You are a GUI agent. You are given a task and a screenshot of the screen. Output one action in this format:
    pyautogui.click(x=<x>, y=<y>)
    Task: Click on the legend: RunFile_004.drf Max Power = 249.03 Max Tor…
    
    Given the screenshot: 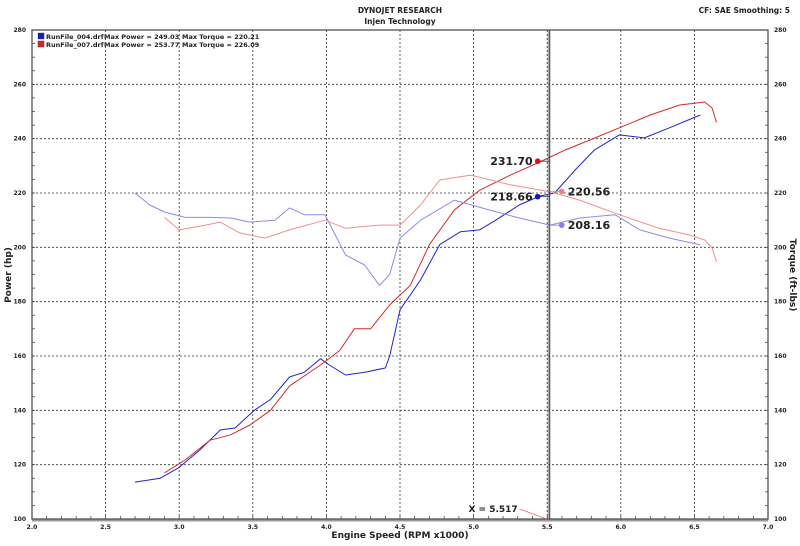 What is the action you would take?
    pyautogui.click(x=148, y=40)
    